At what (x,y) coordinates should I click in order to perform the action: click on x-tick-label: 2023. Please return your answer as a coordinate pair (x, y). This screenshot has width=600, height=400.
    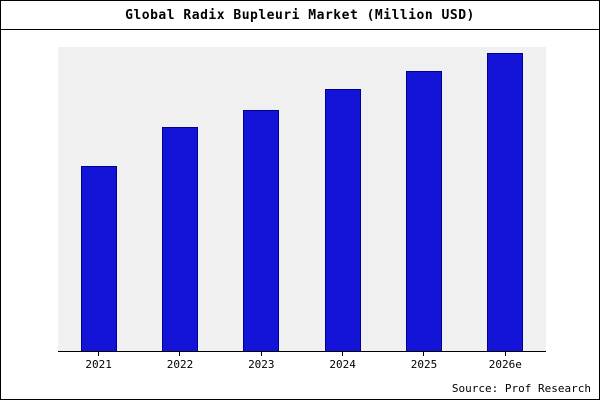
    Looking at the image, I should click on (261, 364).